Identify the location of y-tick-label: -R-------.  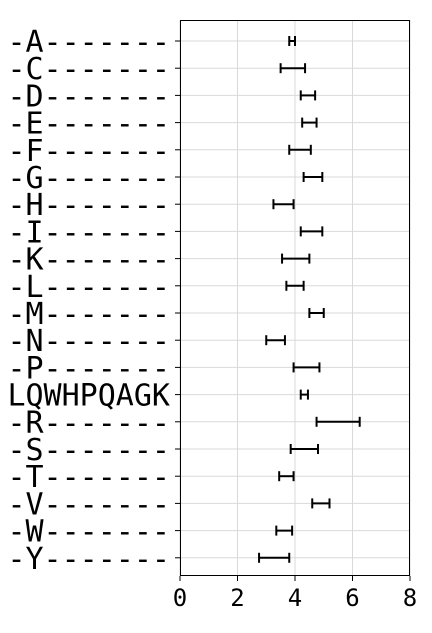
(88, 423).